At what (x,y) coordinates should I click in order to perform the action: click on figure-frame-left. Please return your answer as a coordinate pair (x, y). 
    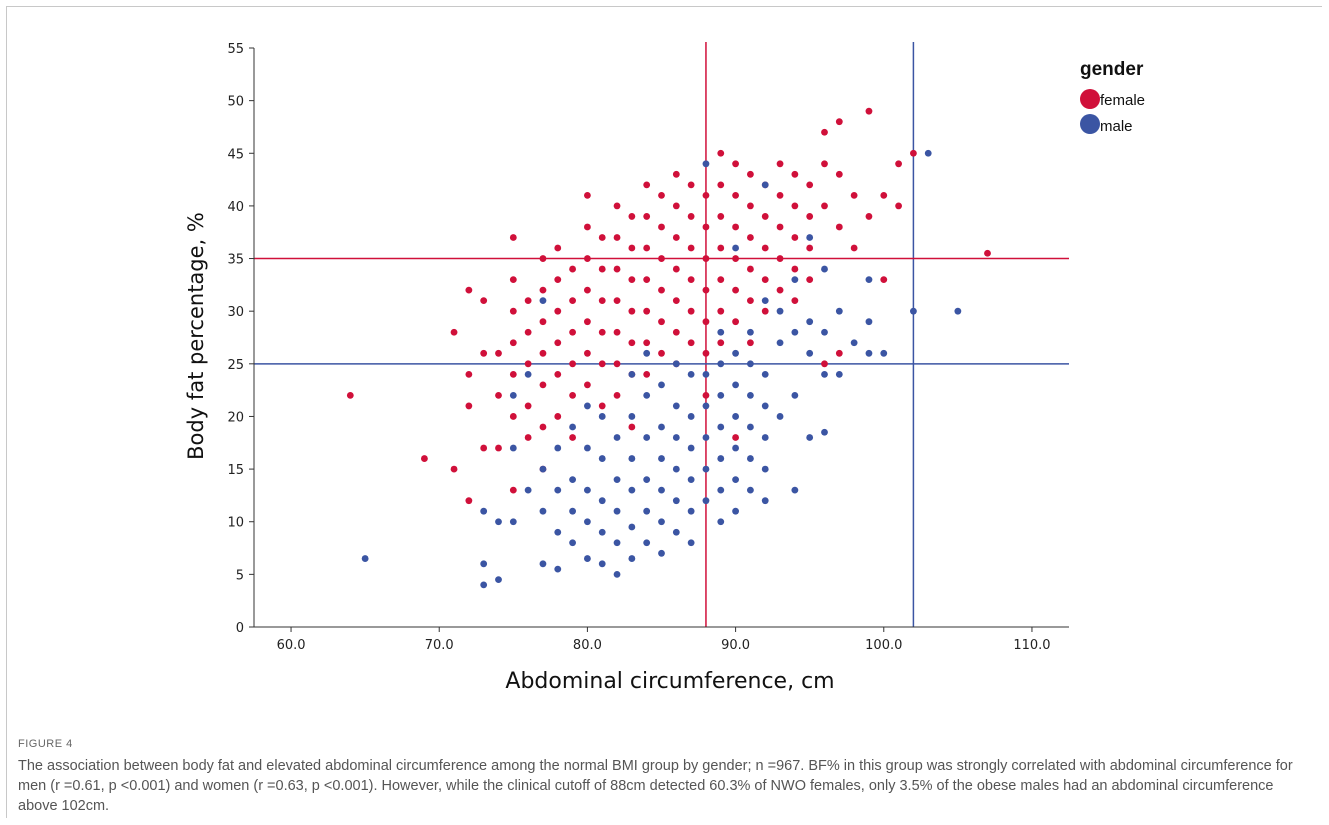
    Looking at the image, I should click on (6, 412).